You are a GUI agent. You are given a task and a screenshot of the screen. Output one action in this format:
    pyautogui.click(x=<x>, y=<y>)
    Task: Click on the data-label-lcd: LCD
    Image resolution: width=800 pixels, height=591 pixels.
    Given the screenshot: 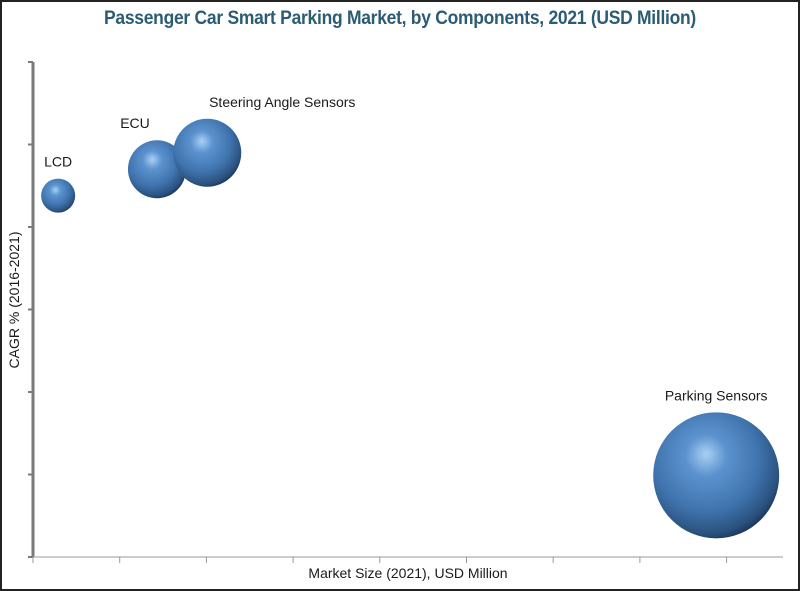 What is the action you would take?
    pyautogui.click(x=58, y=162)
    